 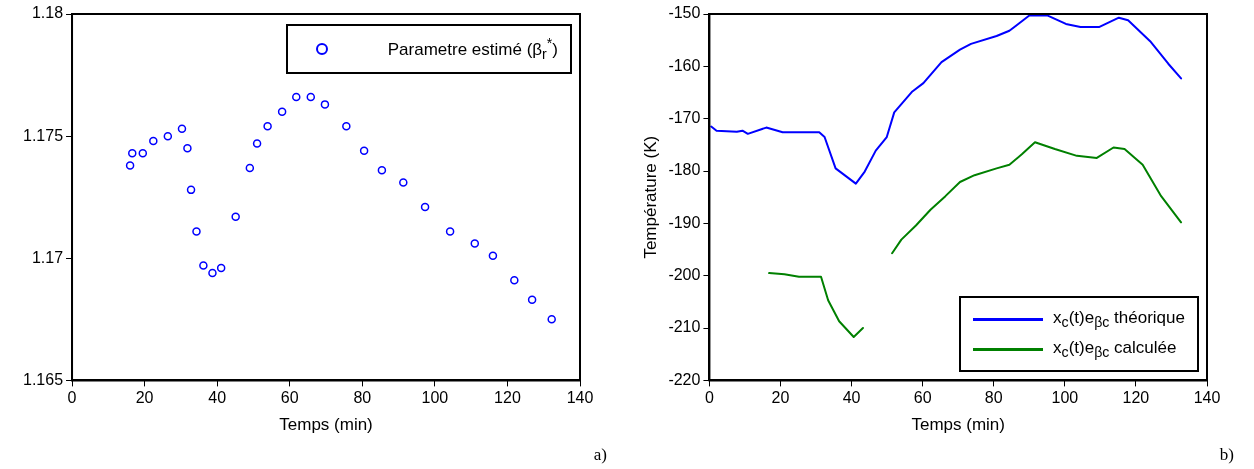 What do you see at coordinates (684, 379) in the screenshot?
I see `y-tick-label: -220` at bounding box center [684, 379].